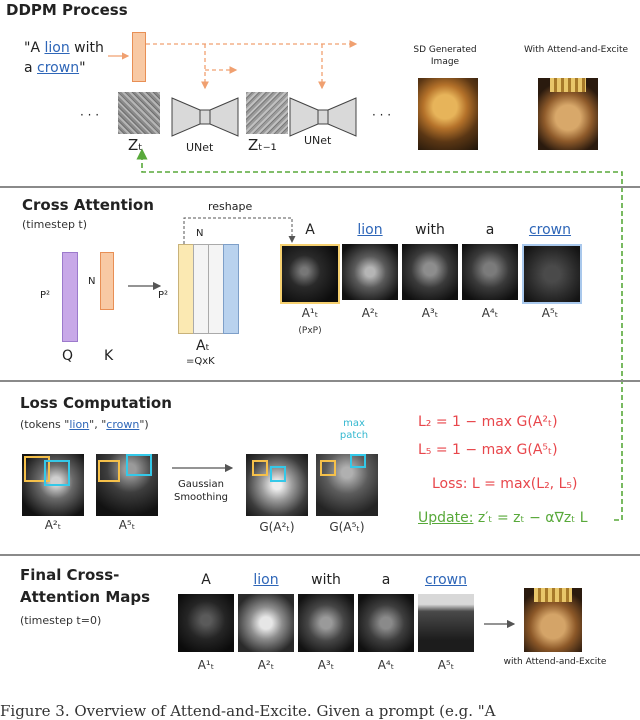  I want to click on loss-subtitle-lion: lion, so click(79, 424).